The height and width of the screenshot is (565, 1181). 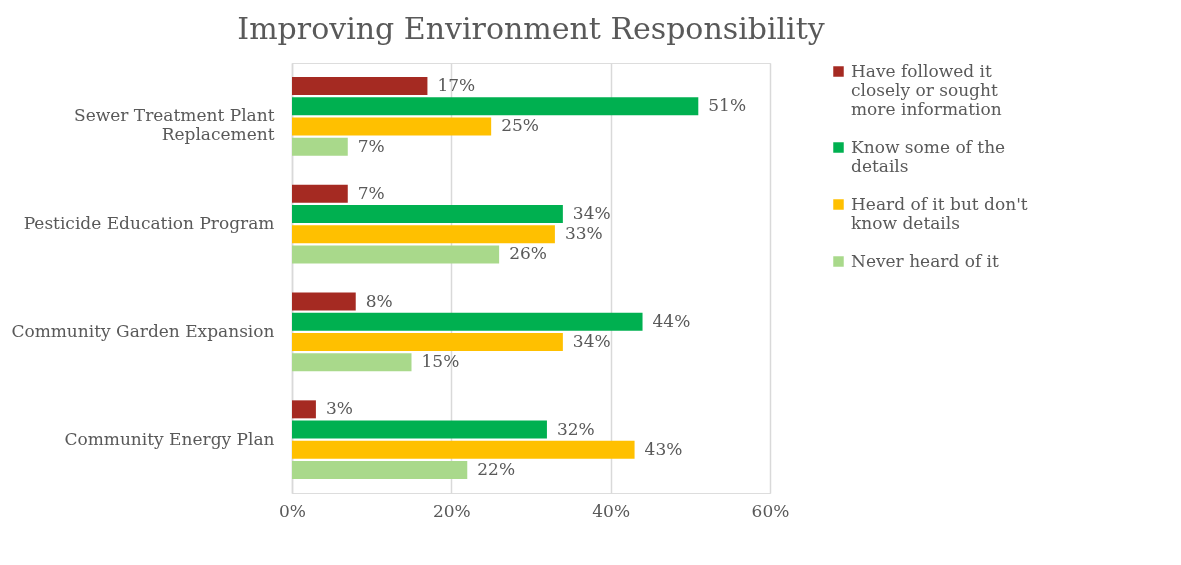 What do you see at coordinates (456, 85) in the screenshot?
I see `data-label: 17%` at bounding box center [456, 85].